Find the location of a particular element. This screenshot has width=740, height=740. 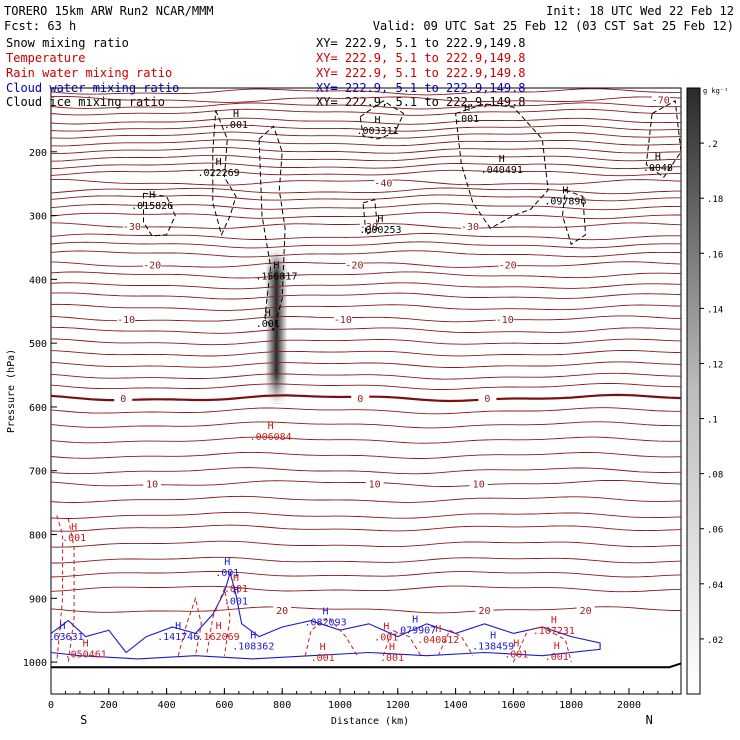

max-value-label: .141746 is located at coordinates (178, 637).